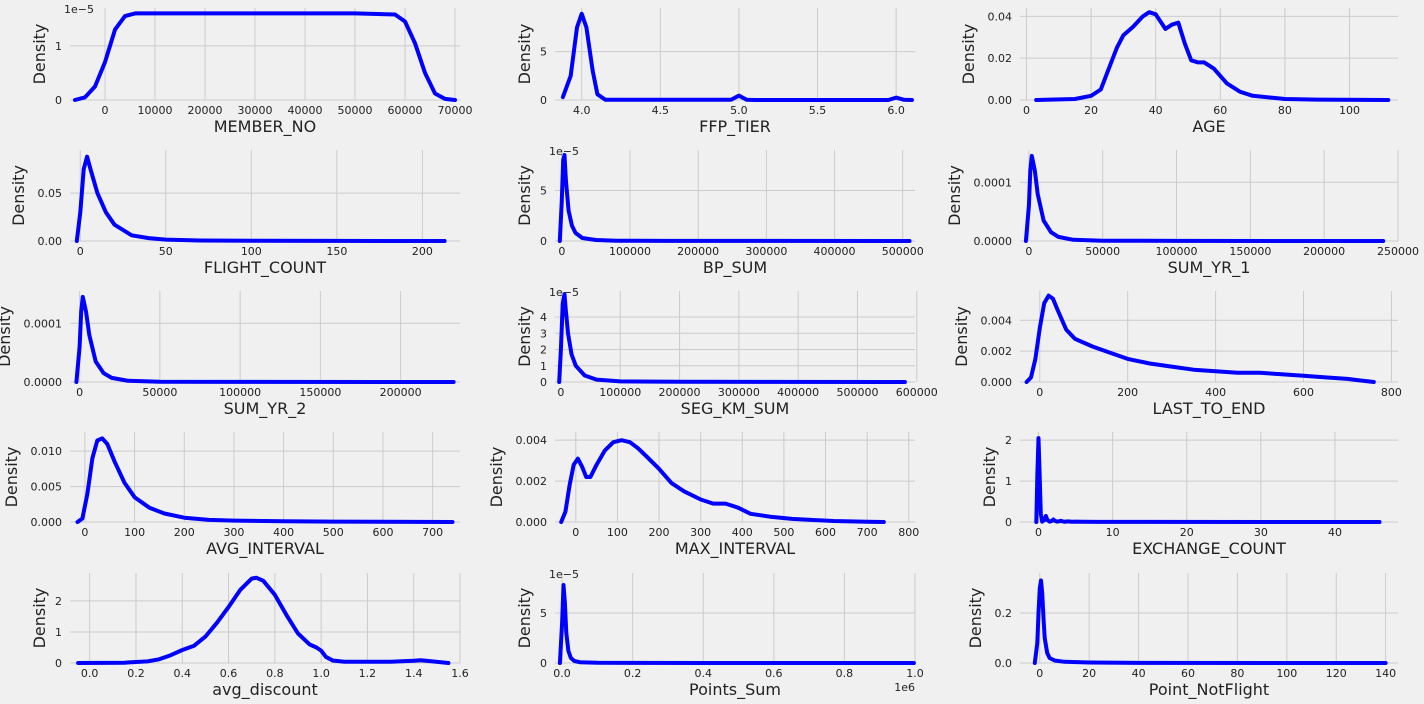 This screenshot has height=704, width=1424. What do you see at coordinates (532, 440) in the screenshot?
I see `chart-10-ytick-2: 0.004` at bounding box center [532, 440].